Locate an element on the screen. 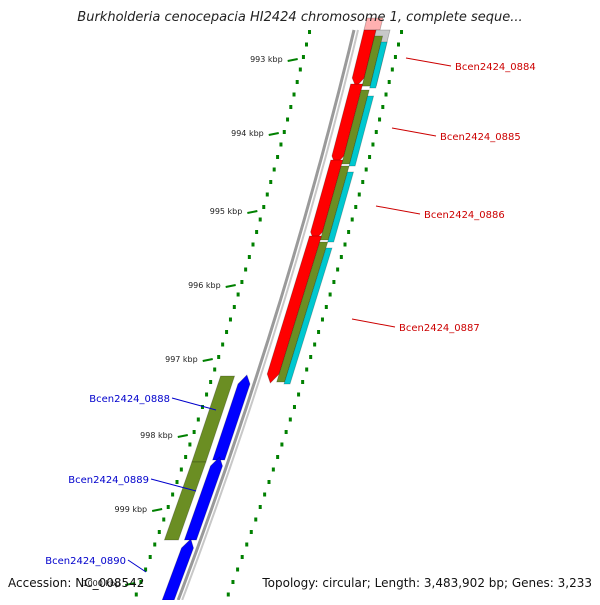 The width and height of the screenshot is (600, 605). gene-label: Bcen2424_0890 is located at coordinates (85, 561).